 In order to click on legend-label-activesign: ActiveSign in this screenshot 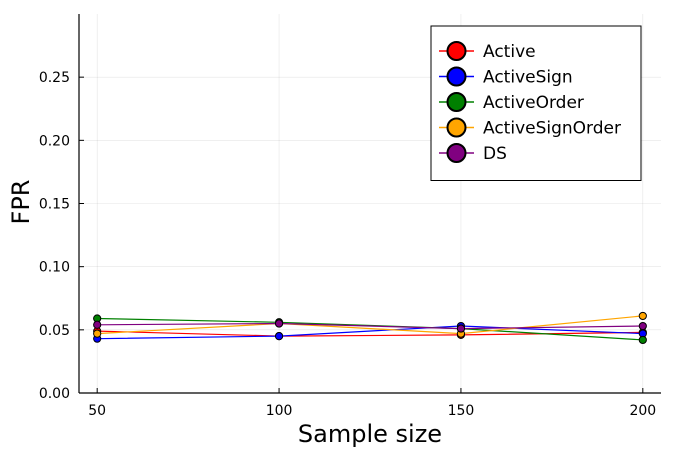, I will do `click(528, 78)`.